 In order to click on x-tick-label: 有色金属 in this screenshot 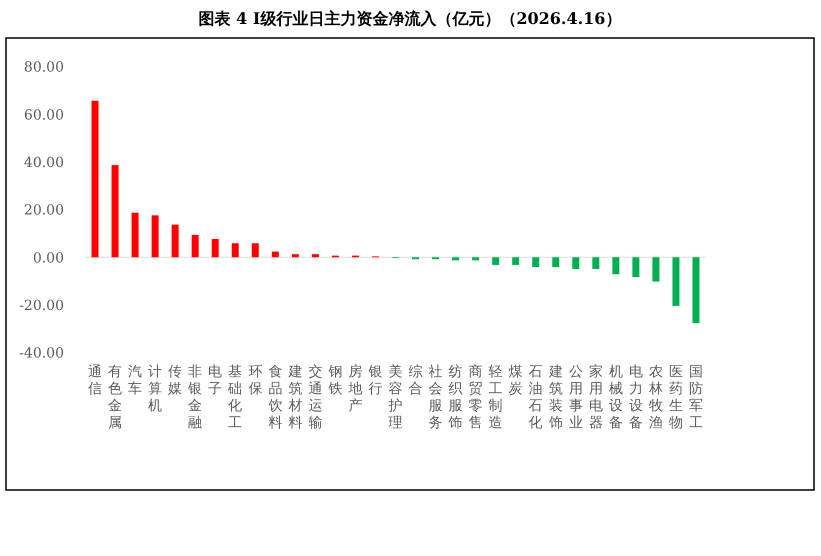, I will do `click(115, 397)`.